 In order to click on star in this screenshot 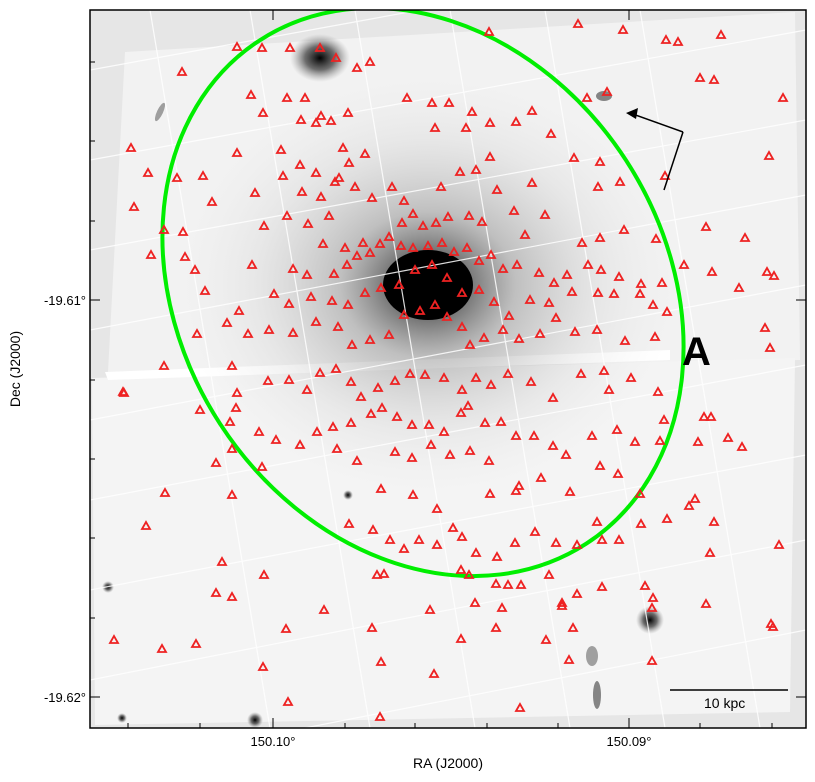, I will do `click(255, 720)`.